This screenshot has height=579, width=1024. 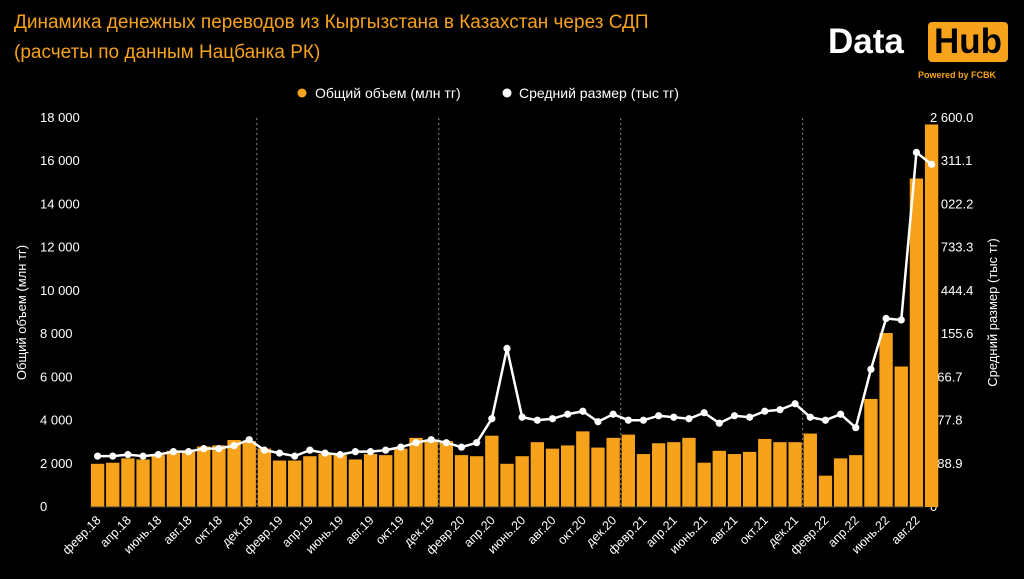 What do you see at coordinates (60, 290) in the screenshot?
I see `y-tick-label: 10 000` at bounding box center [60, 290].